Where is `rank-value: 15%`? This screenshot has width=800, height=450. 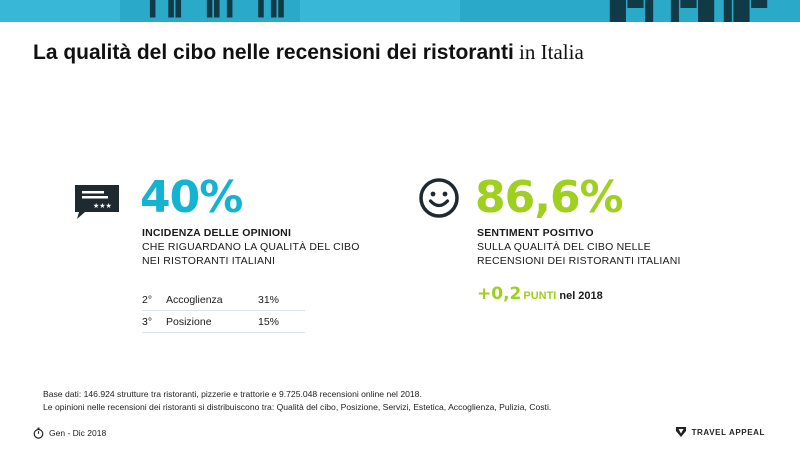
rank-value: 15% is located at coordinates (269, 321).